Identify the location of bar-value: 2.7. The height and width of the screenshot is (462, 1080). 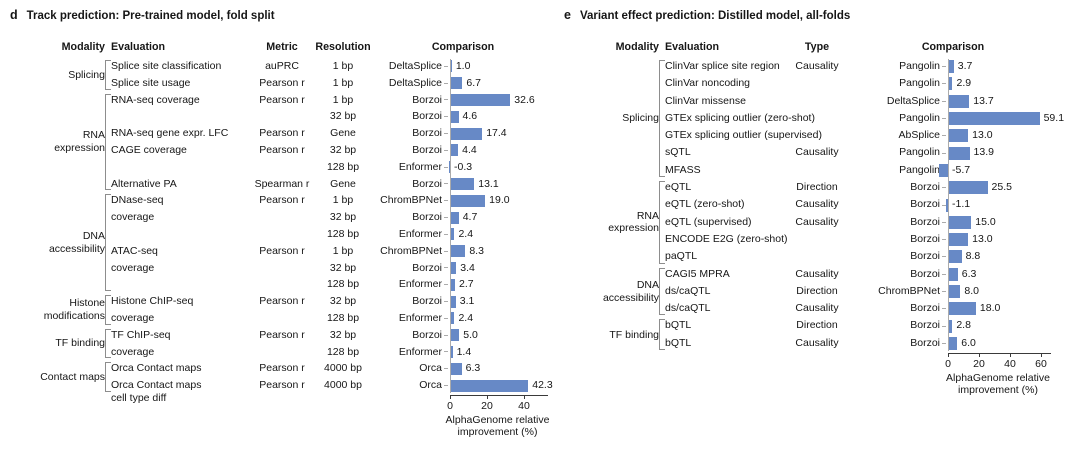
(466, 284).